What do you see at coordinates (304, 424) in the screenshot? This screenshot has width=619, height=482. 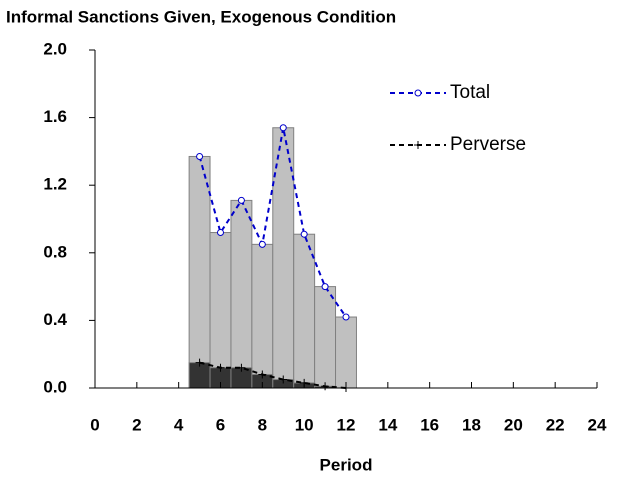 I see `x-tick-label: 10` at bounding box center [304, 424].